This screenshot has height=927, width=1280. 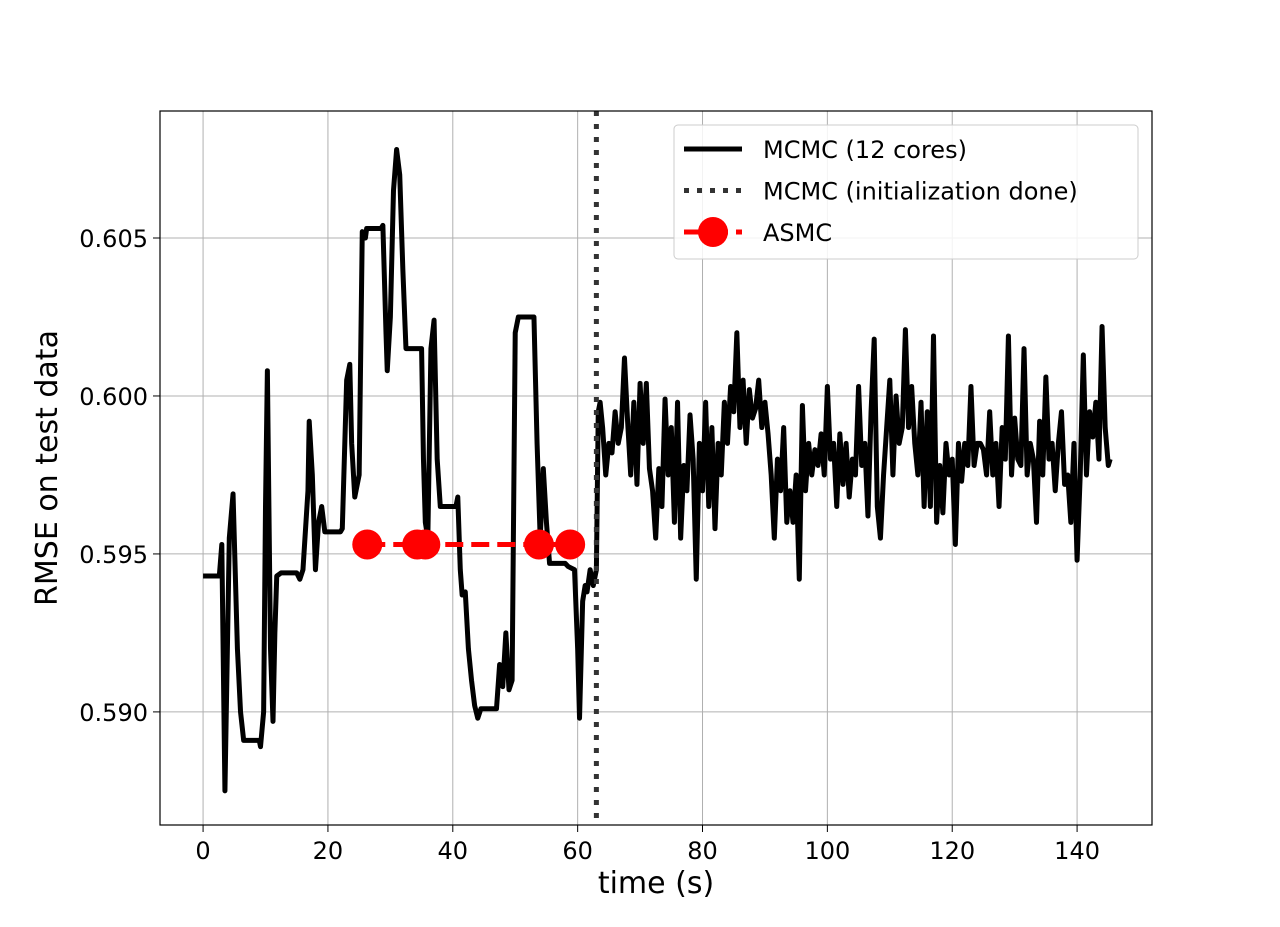 What do you see at coordinates (328, 851) in the screenshot?
I see `x-tick-label: 20` at bounding box center [328, 851].